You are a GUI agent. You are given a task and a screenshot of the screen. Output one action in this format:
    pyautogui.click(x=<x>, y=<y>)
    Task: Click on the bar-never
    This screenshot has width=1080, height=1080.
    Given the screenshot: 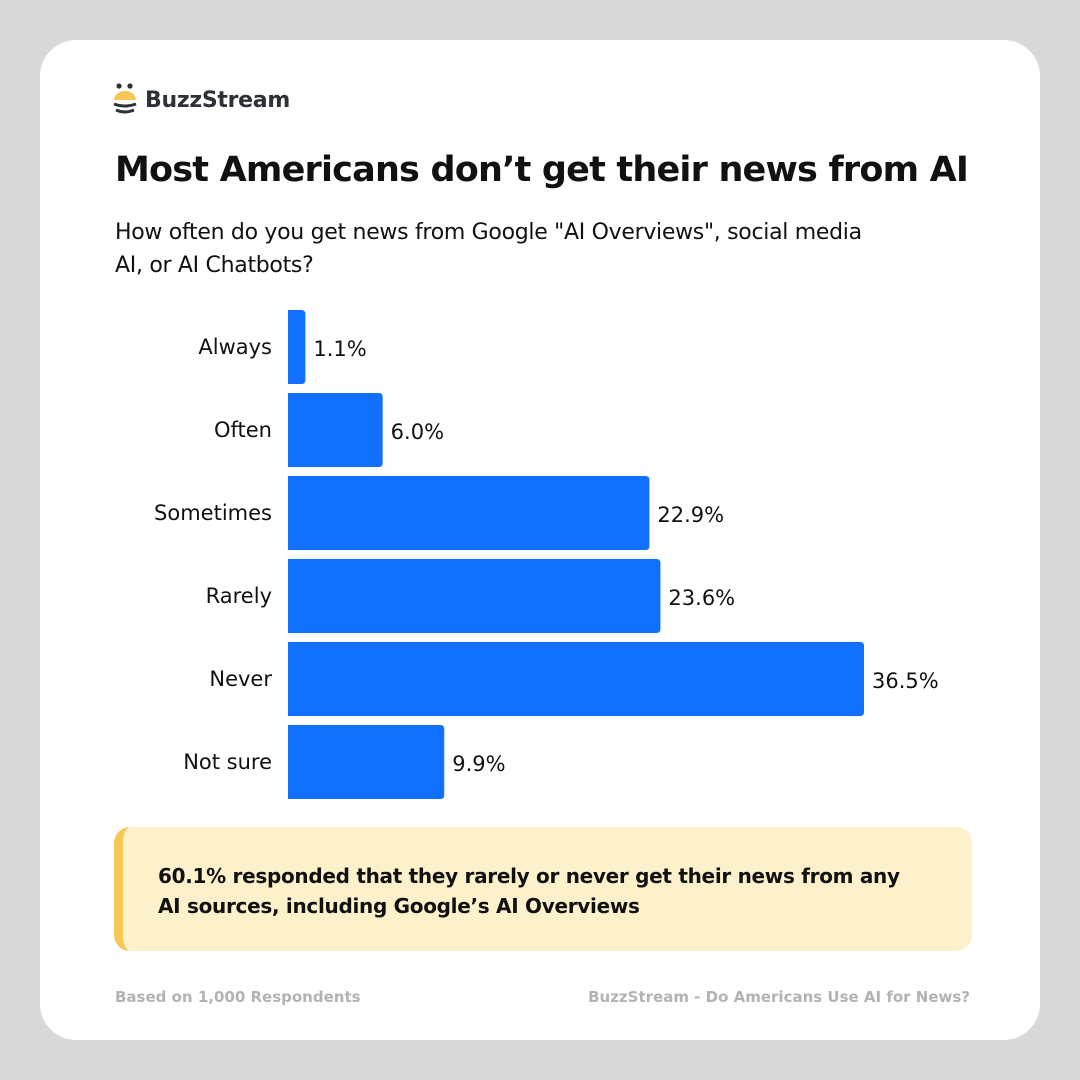 What is the action you would take?
    pyautogui.click(x=576, y=679)
    